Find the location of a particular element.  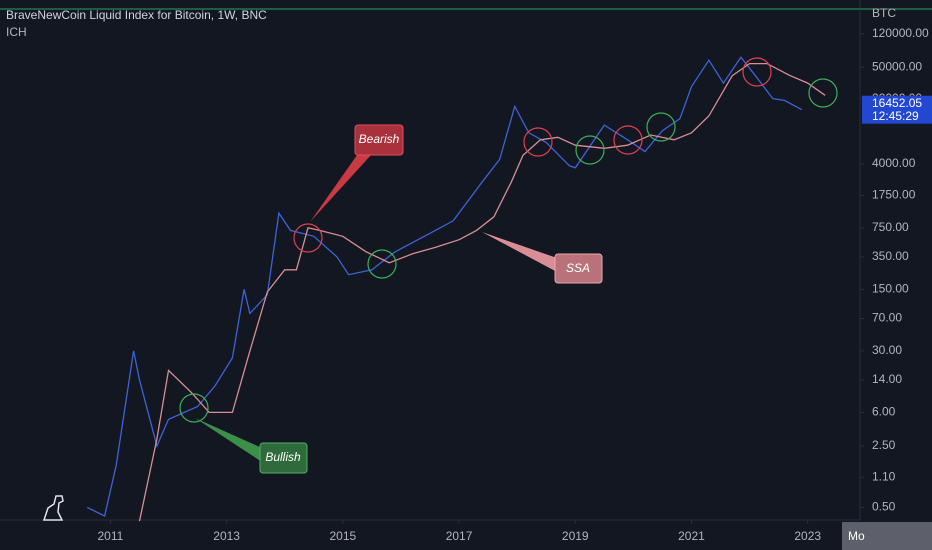

annotation: Bullish is located at coordinates (283, 457).